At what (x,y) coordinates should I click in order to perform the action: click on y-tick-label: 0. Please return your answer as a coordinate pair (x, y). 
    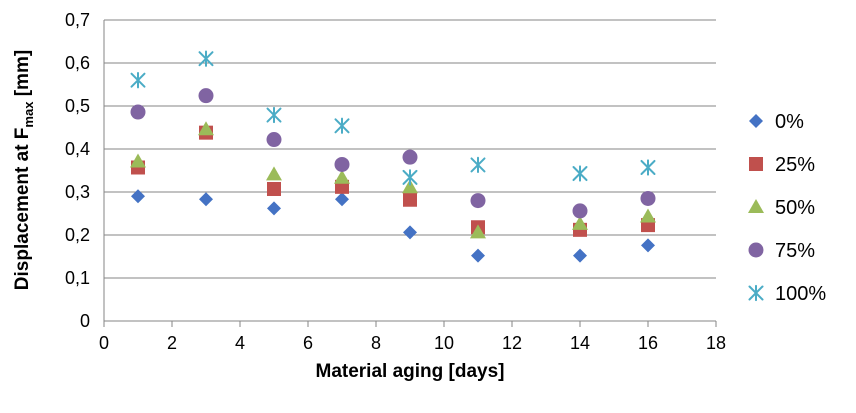
    Looking at the image, I should click on (85, 321).